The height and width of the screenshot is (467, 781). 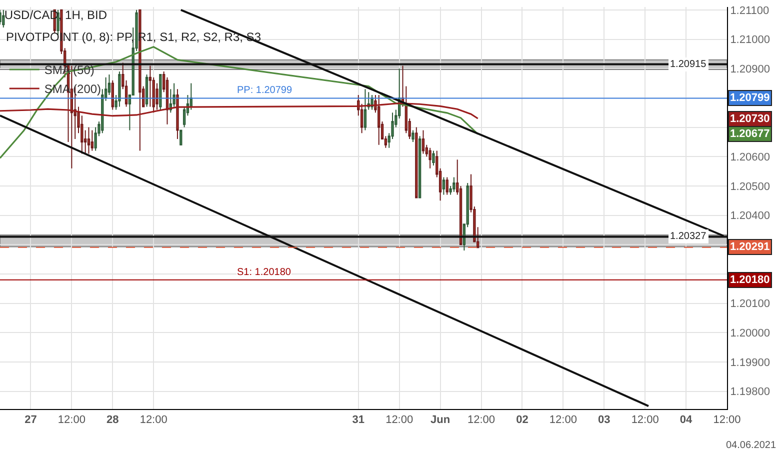 What do you see at coordinates (750, 334) in the screenshot?
I see `y-tick-label: 1.20000` at bounding box center [750, 334].